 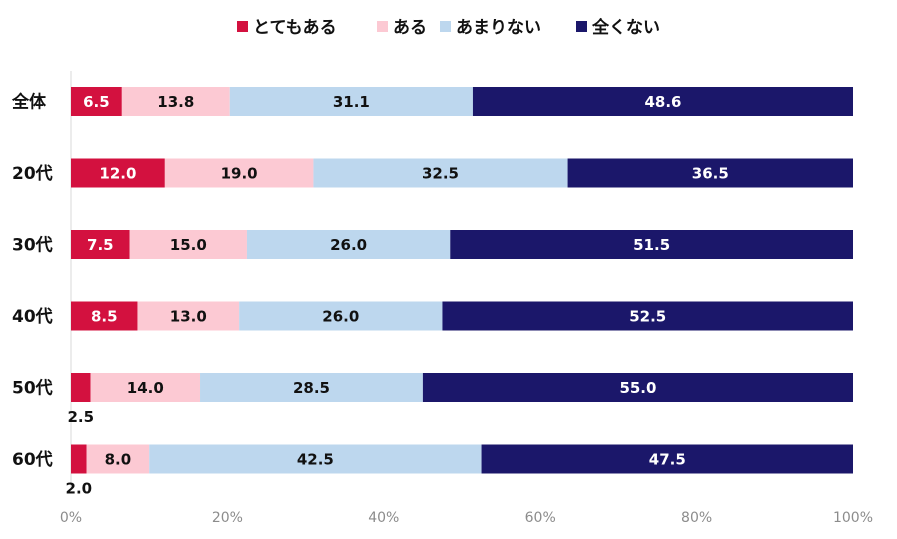 I want to click on category-label: 50代, so click(x=32, y=388).